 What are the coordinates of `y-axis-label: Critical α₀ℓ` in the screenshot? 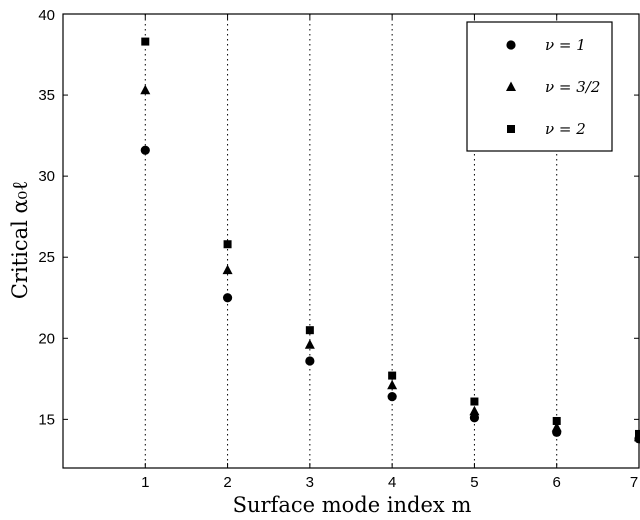 It's located at (20, 240).